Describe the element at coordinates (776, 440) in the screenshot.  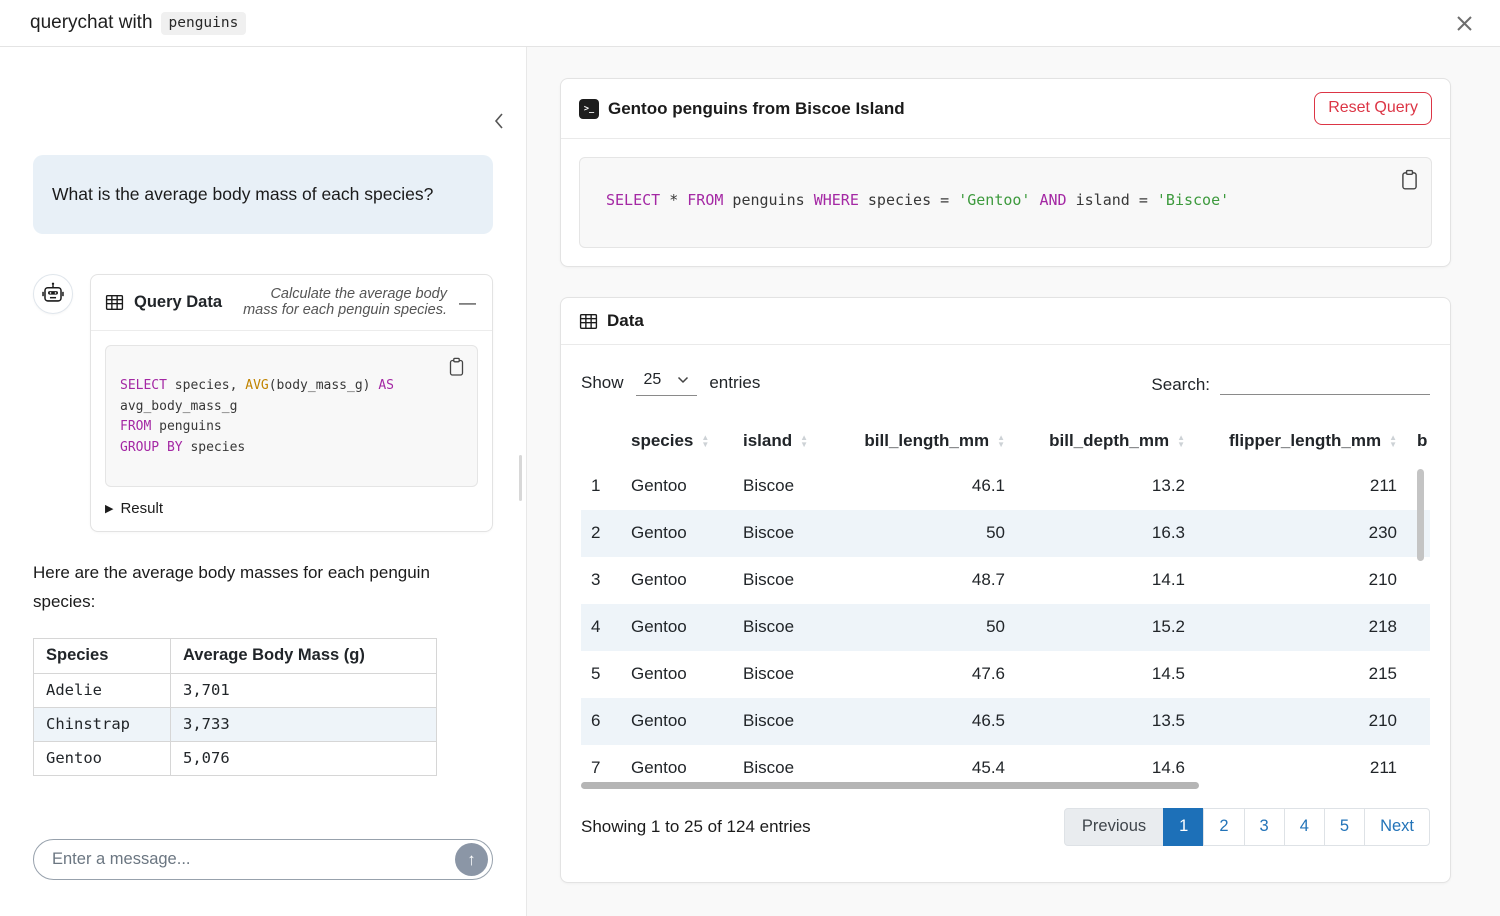
I see `column-header-island: island ▲ ▼` at that location.